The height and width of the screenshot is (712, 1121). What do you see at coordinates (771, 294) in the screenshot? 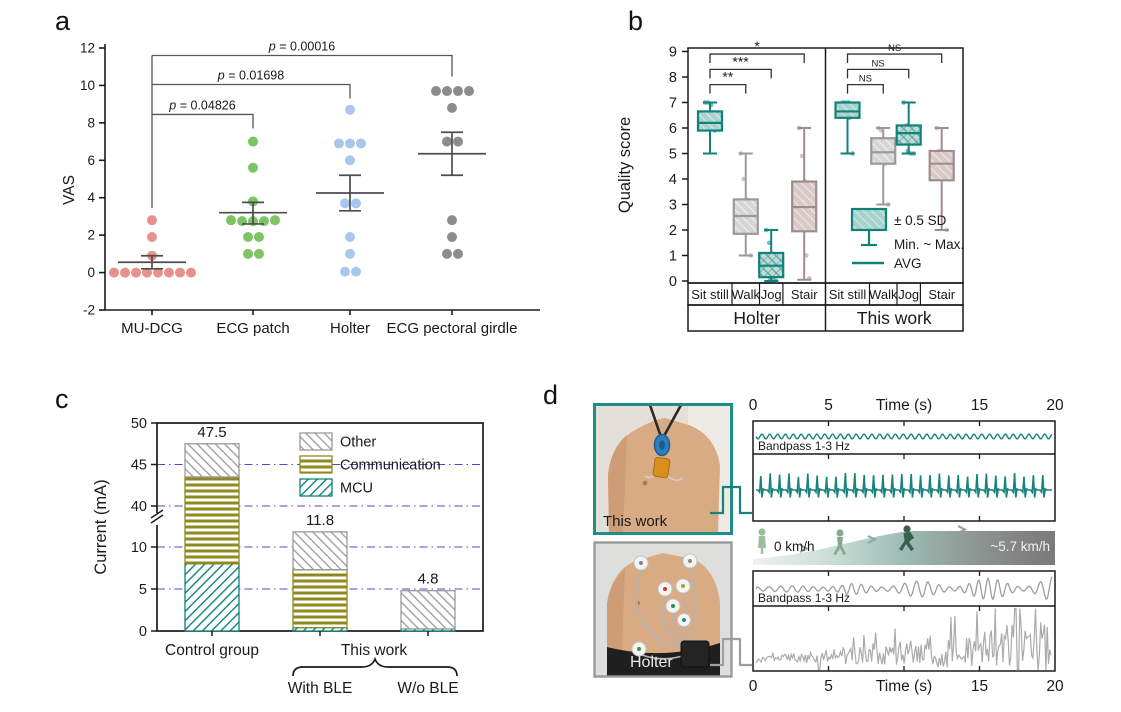
I see `b-activity-label: Jog` at bounding box center [771, 294].